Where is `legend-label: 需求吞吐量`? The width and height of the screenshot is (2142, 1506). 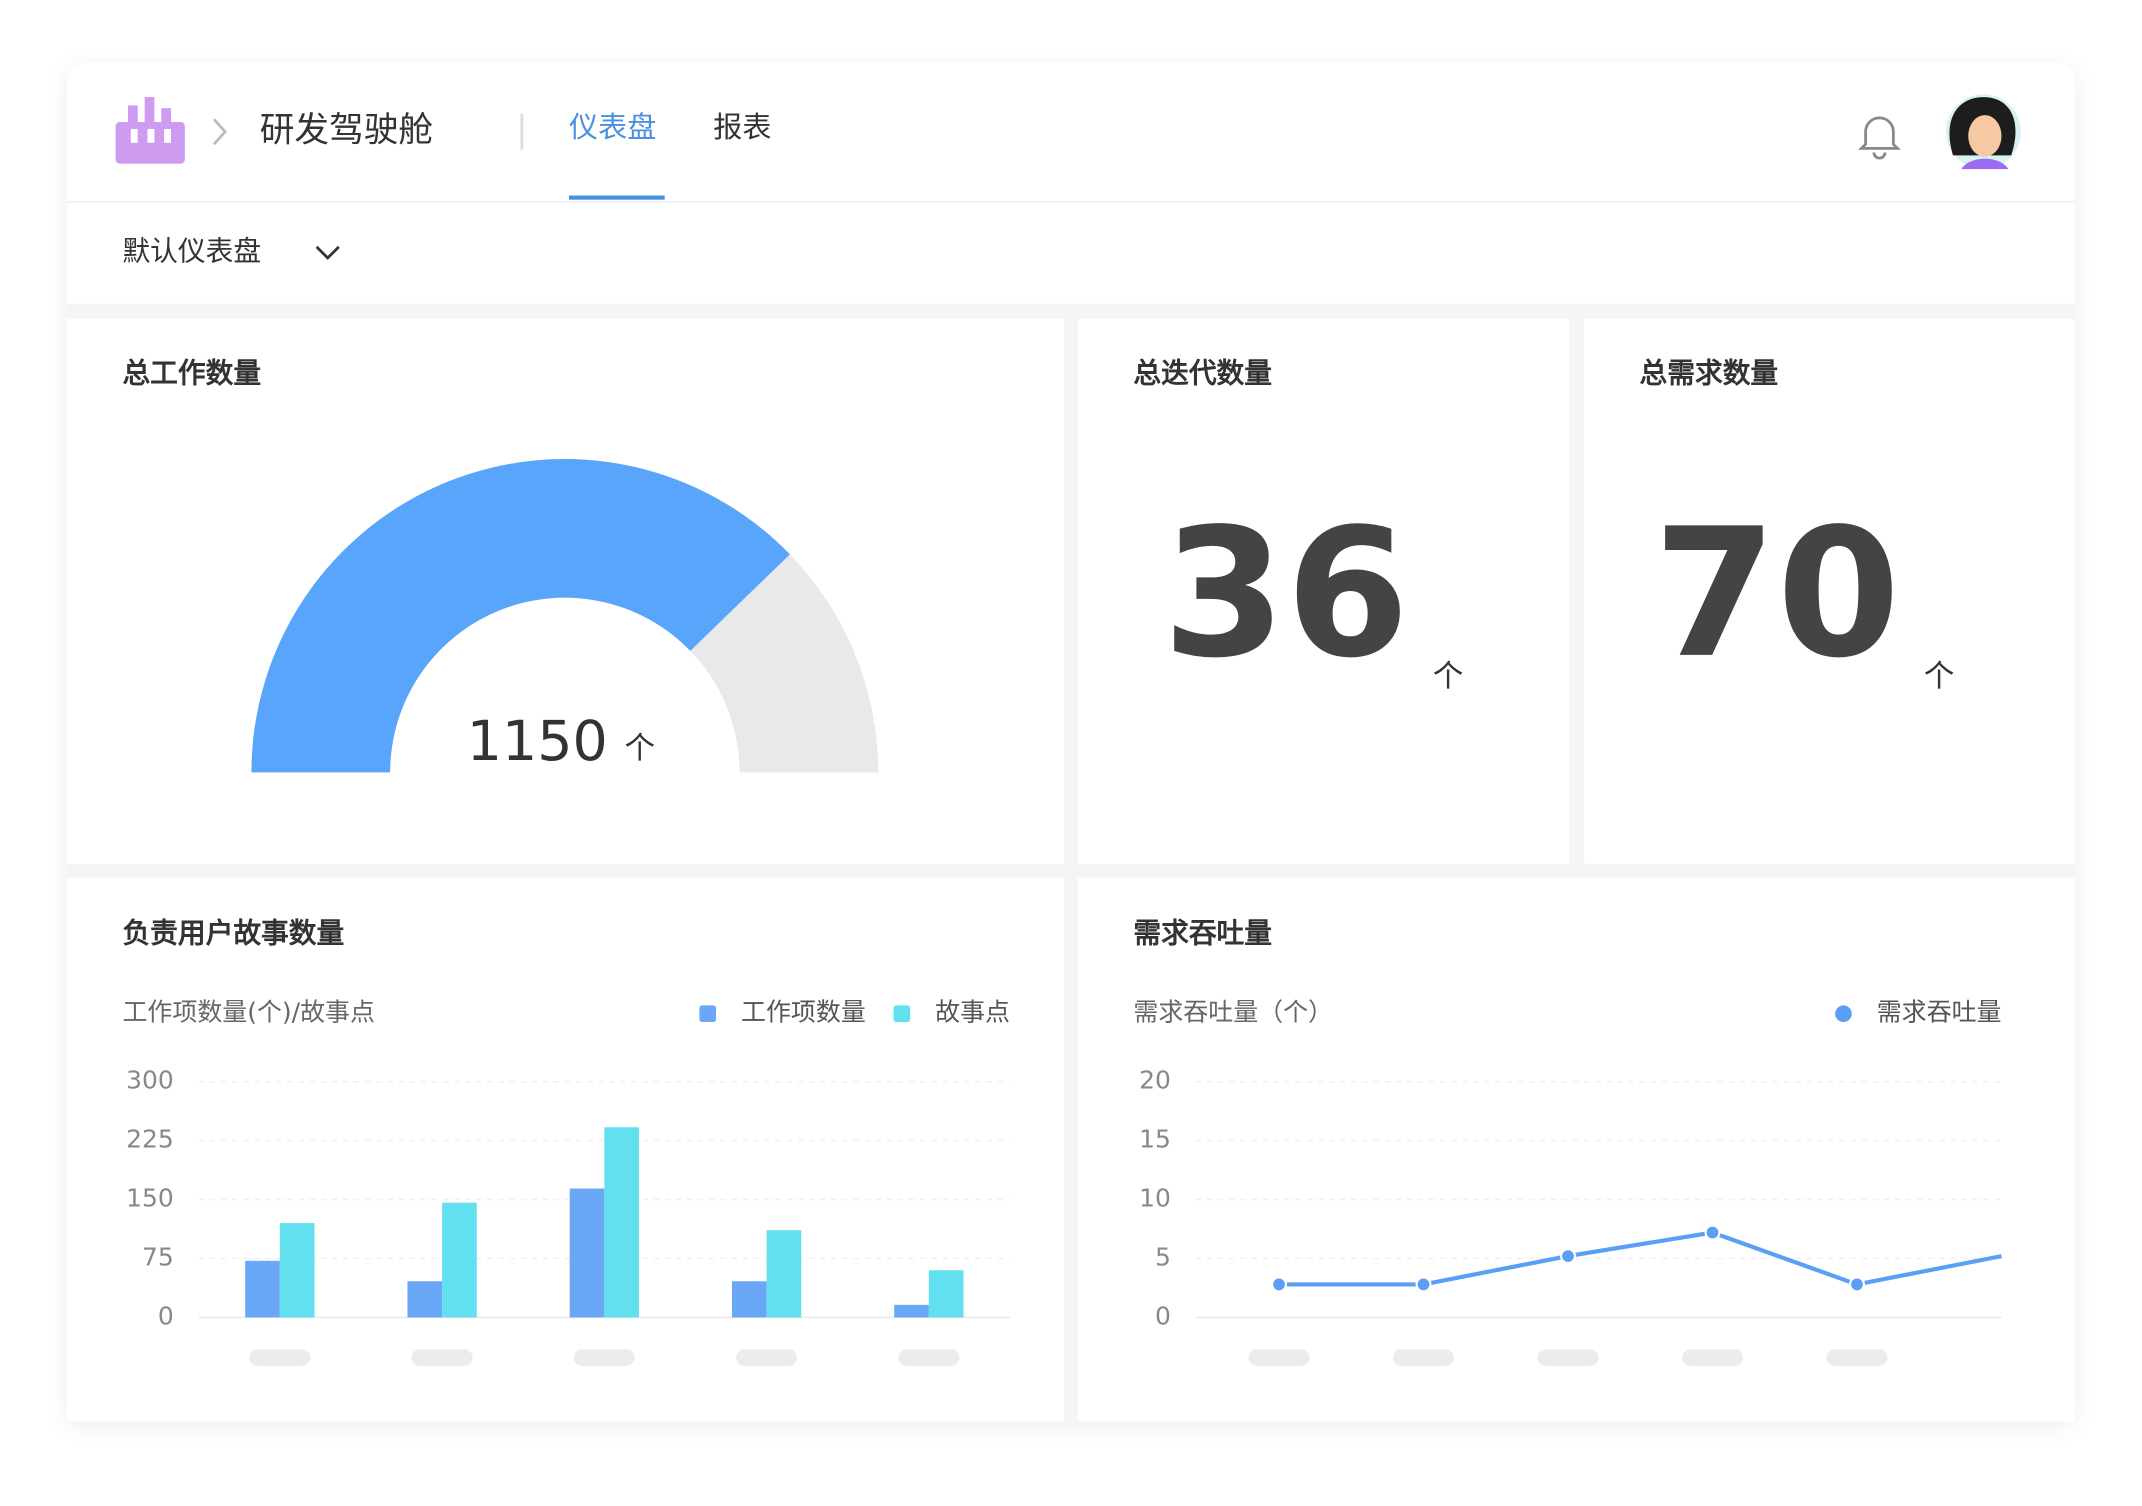 legend-label: 需求吞吐量 is located at coordinates (1939, 1012).